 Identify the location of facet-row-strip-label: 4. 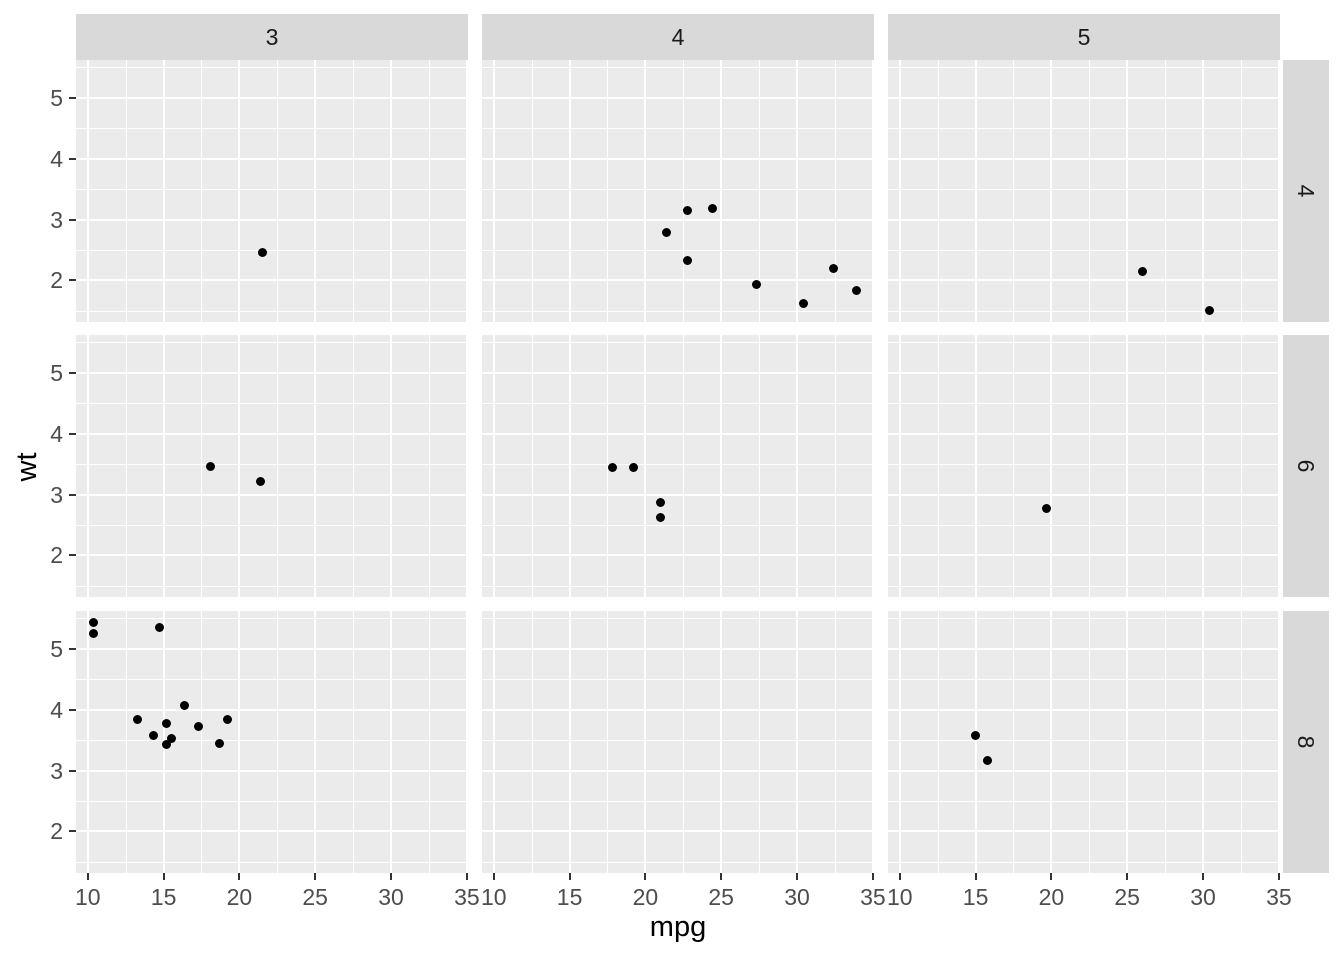
(1306, 191).